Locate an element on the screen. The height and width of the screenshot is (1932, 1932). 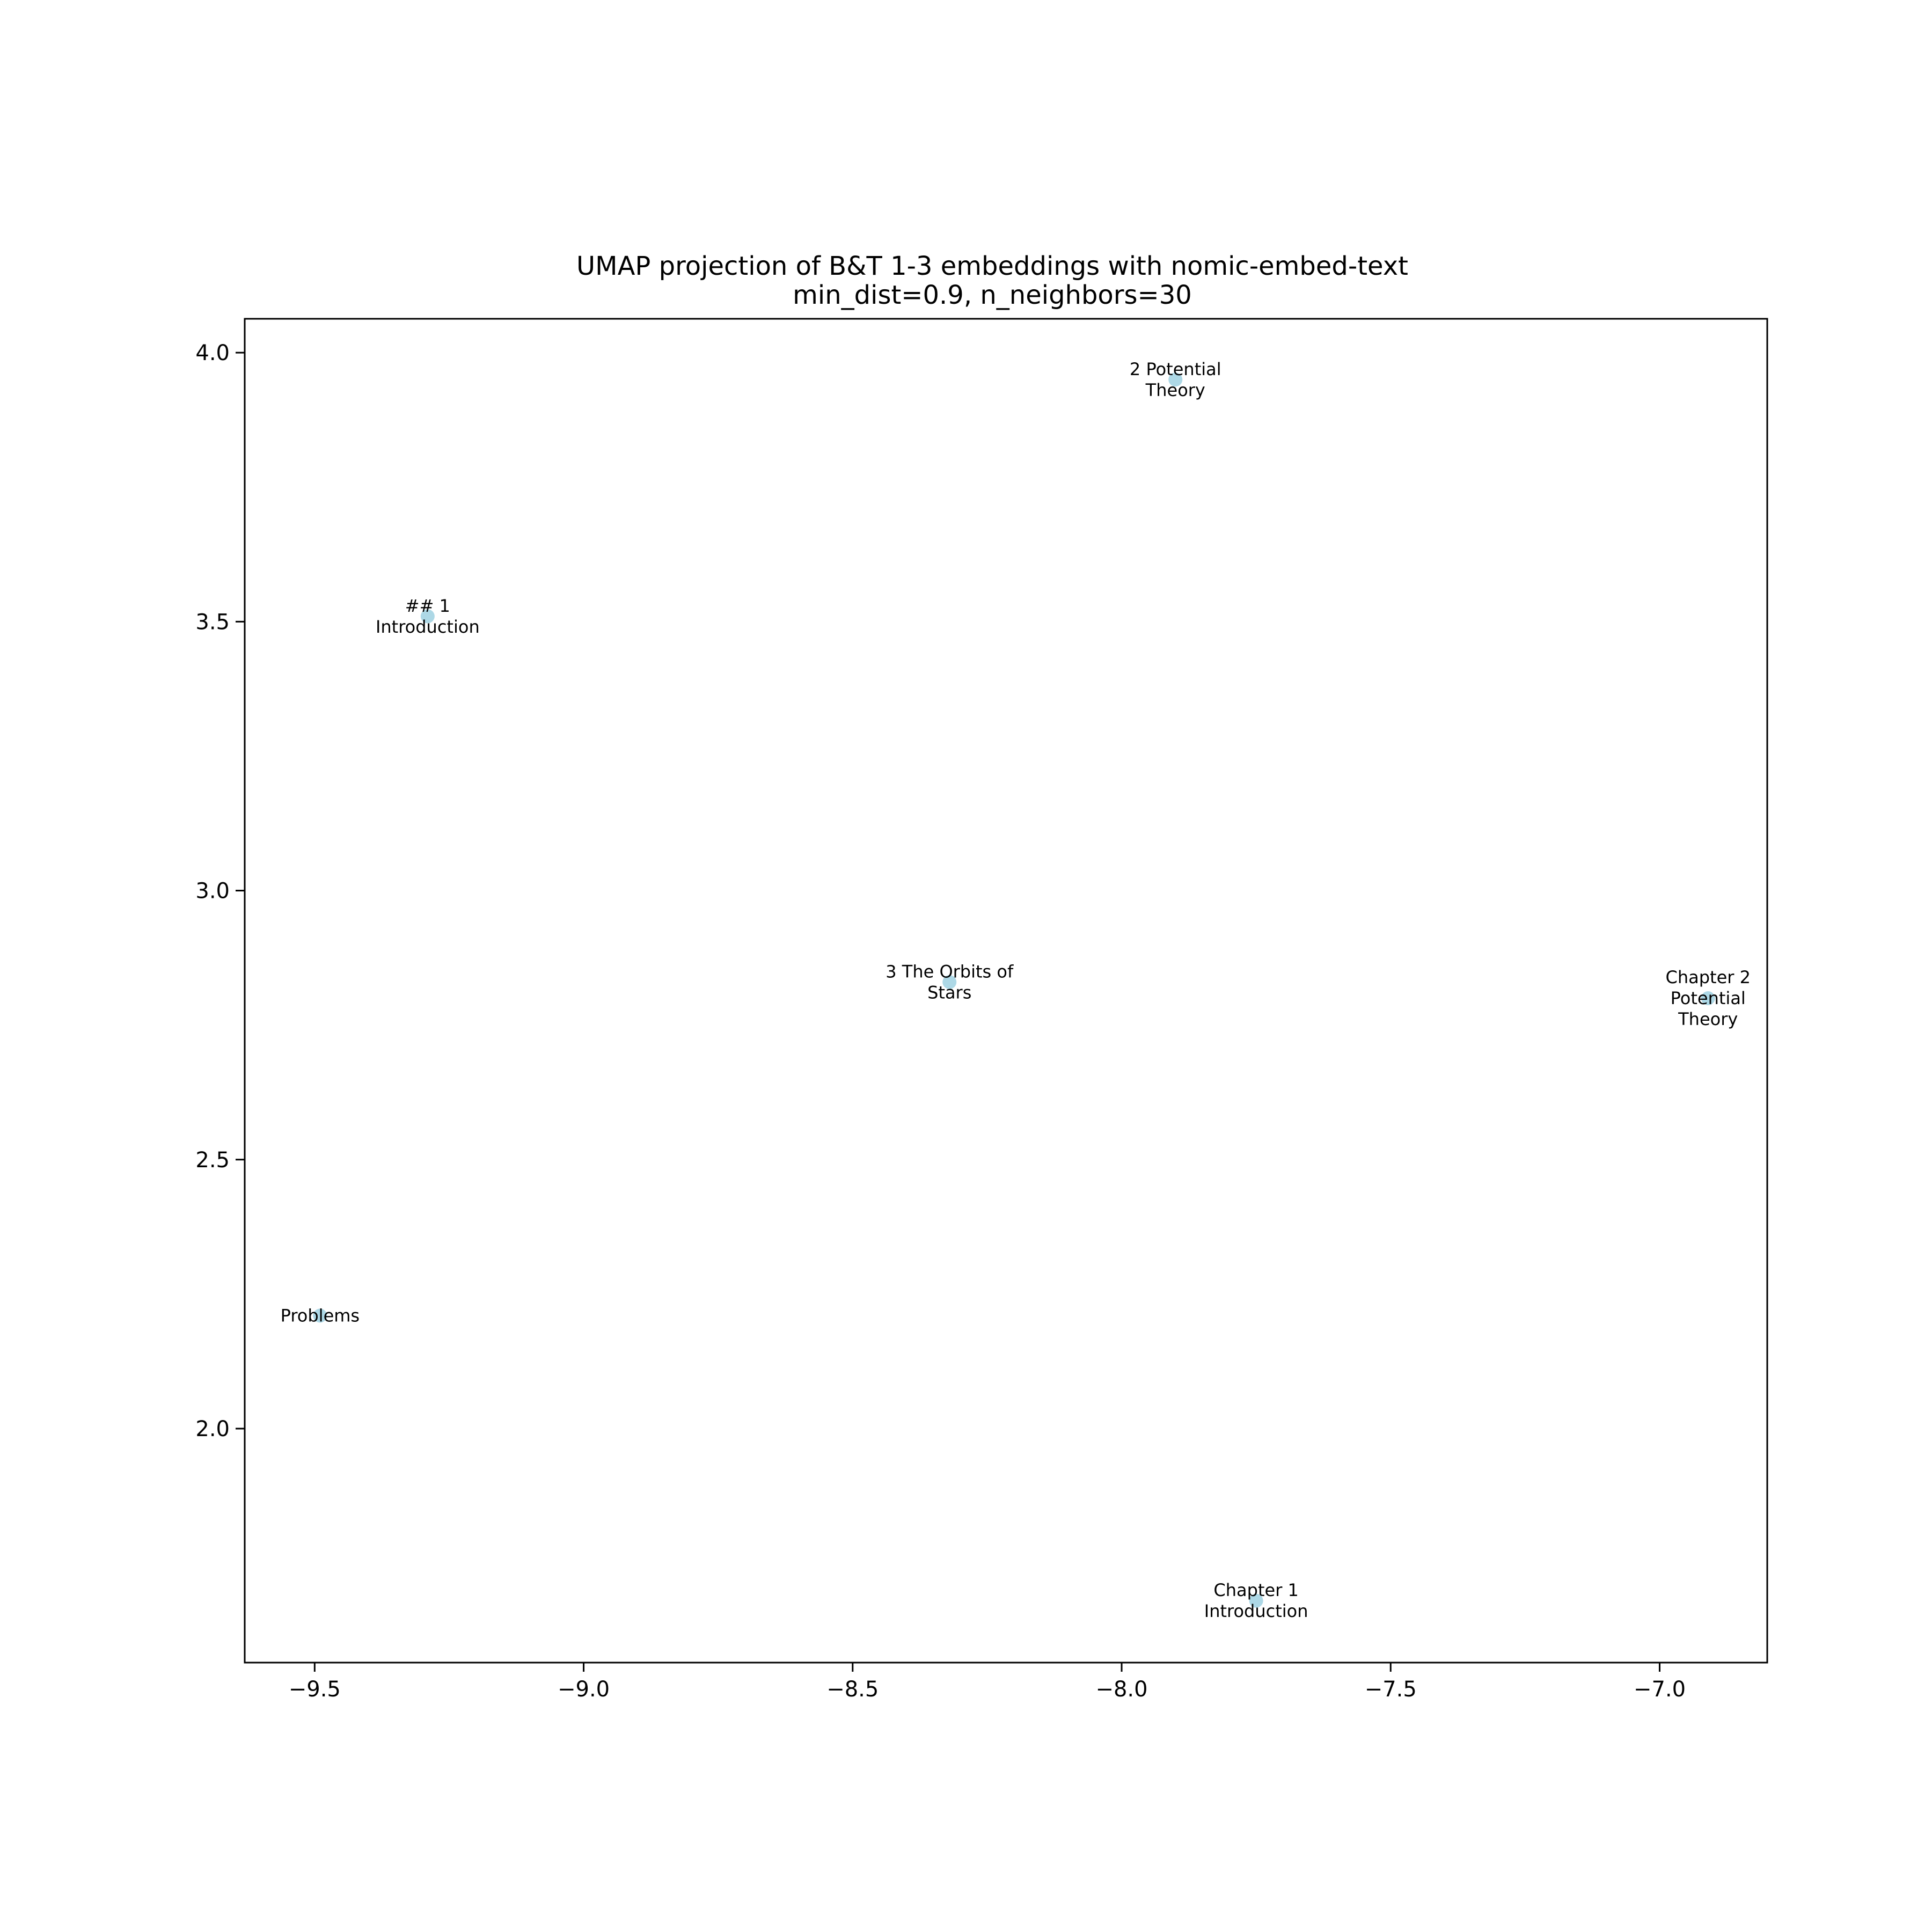
point-label: ## 1 is located at coordinates (427, 606).